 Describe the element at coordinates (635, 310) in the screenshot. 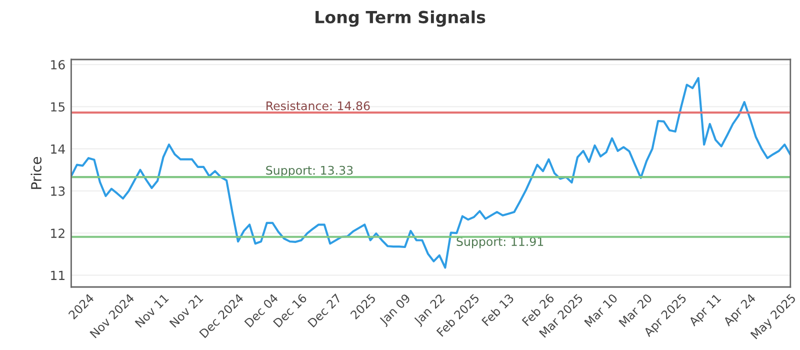

I see `x-tick-label: Mar 20` at that location.